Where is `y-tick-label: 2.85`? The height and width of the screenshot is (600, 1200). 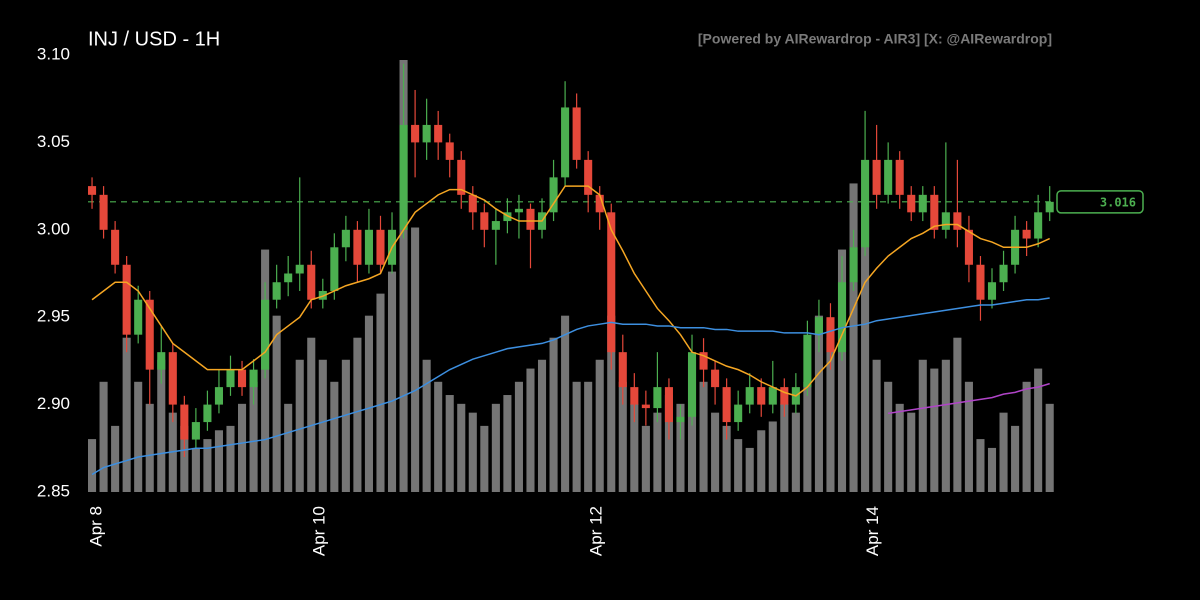
y-tick-label: 2.85 is located at coordinates (53, 490).